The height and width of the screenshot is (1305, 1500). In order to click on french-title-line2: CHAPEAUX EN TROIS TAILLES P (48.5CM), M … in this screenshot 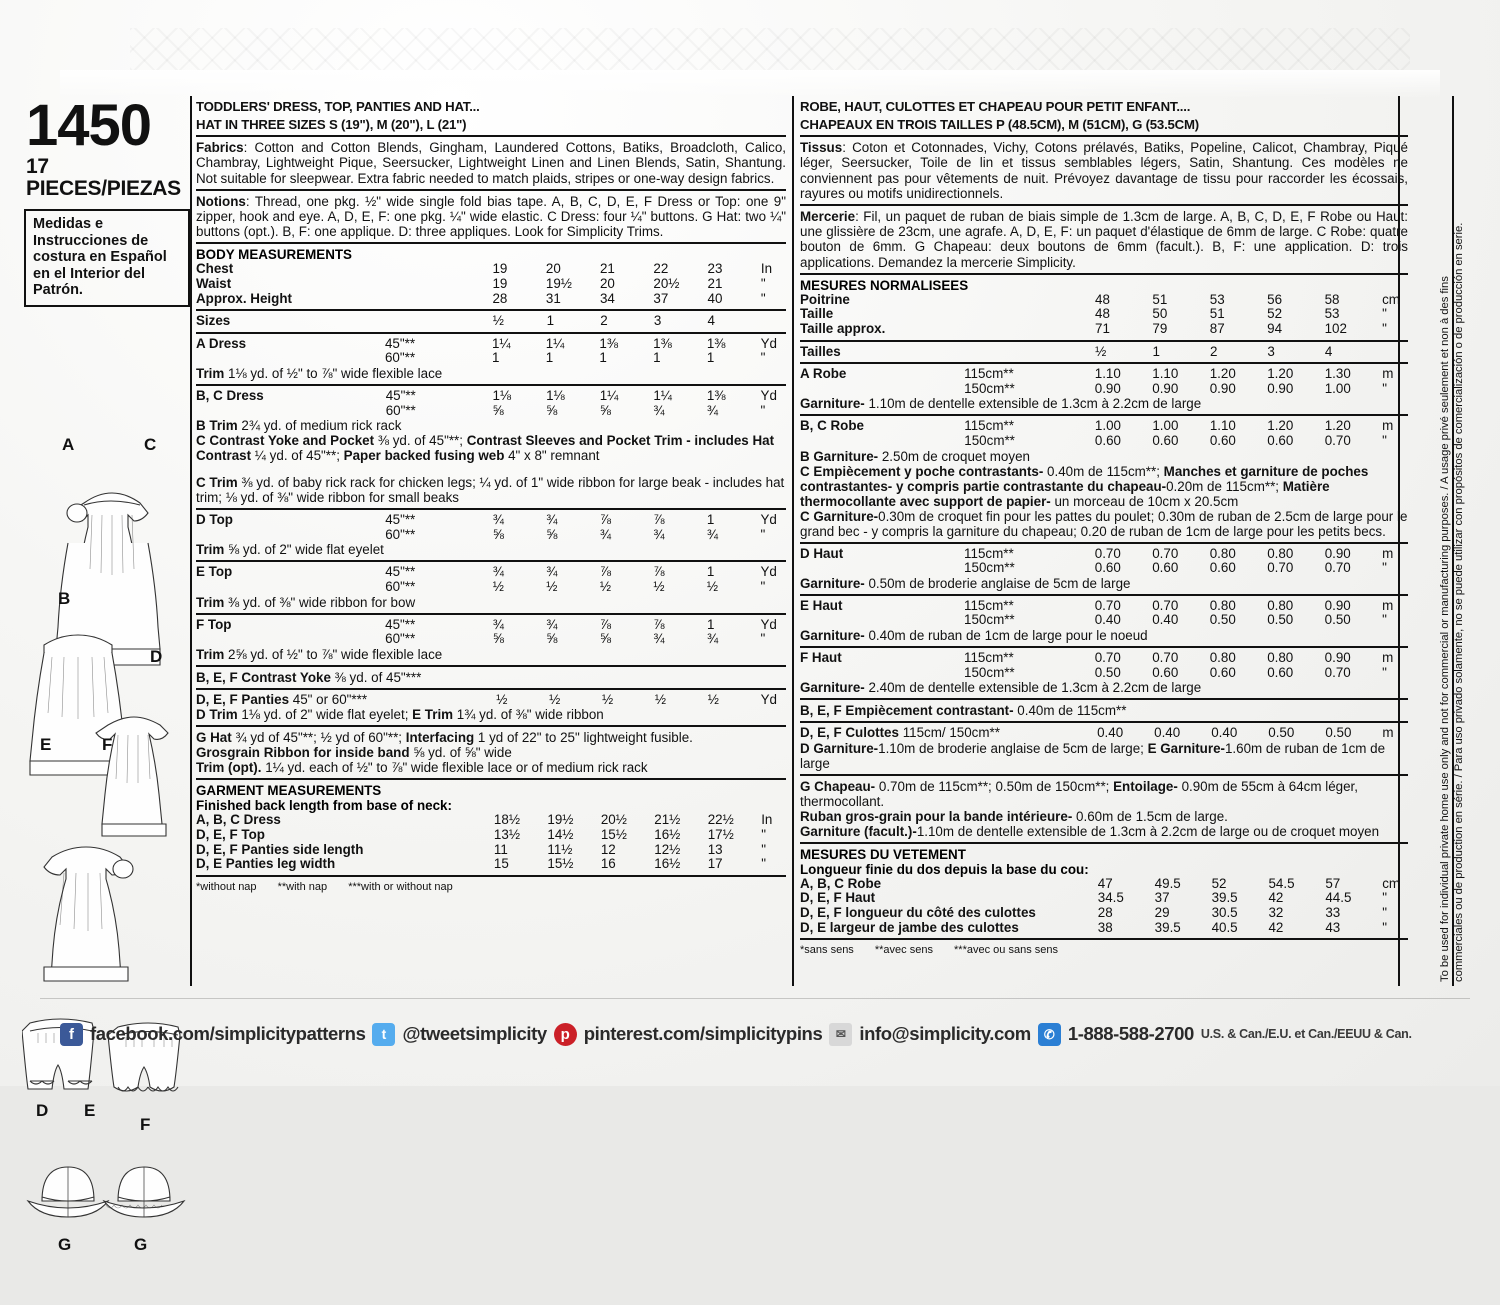, I will do `click(1104, 125)`.